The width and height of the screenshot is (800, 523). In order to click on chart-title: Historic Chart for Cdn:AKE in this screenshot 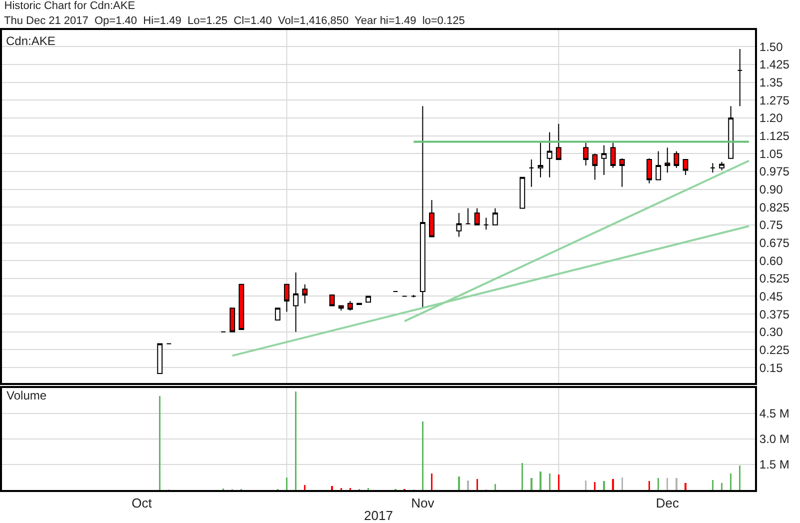, I will do `click(70, 6)`.